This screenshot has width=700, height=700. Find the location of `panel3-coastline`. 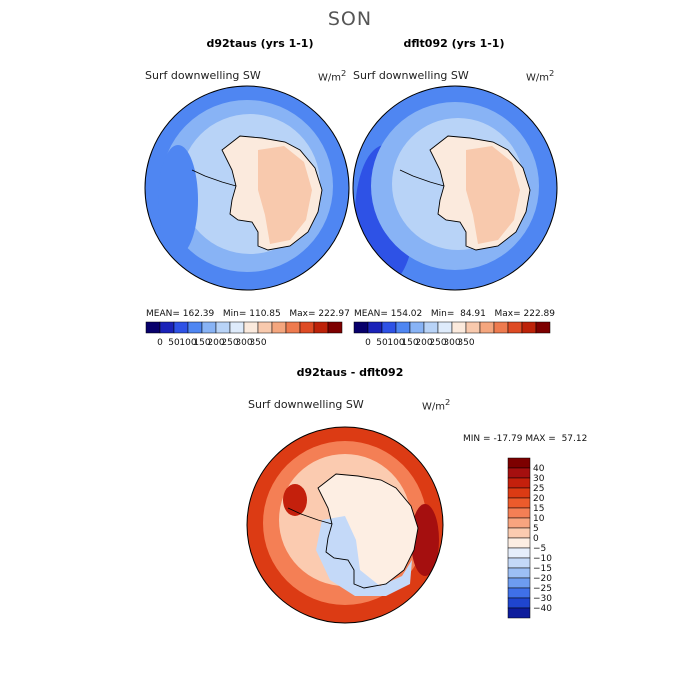

panel3-coastline is located at coordinates (368, 531).